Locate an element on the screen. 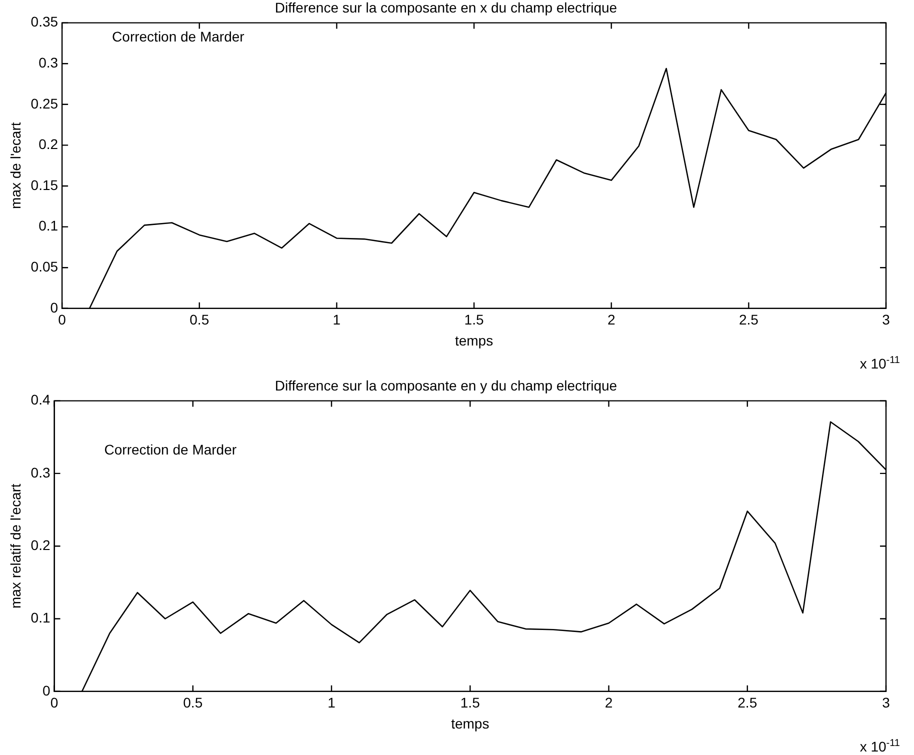 The image size is (914, 755). y-tick-label: 0.4 is located at coordinates (40, 400).